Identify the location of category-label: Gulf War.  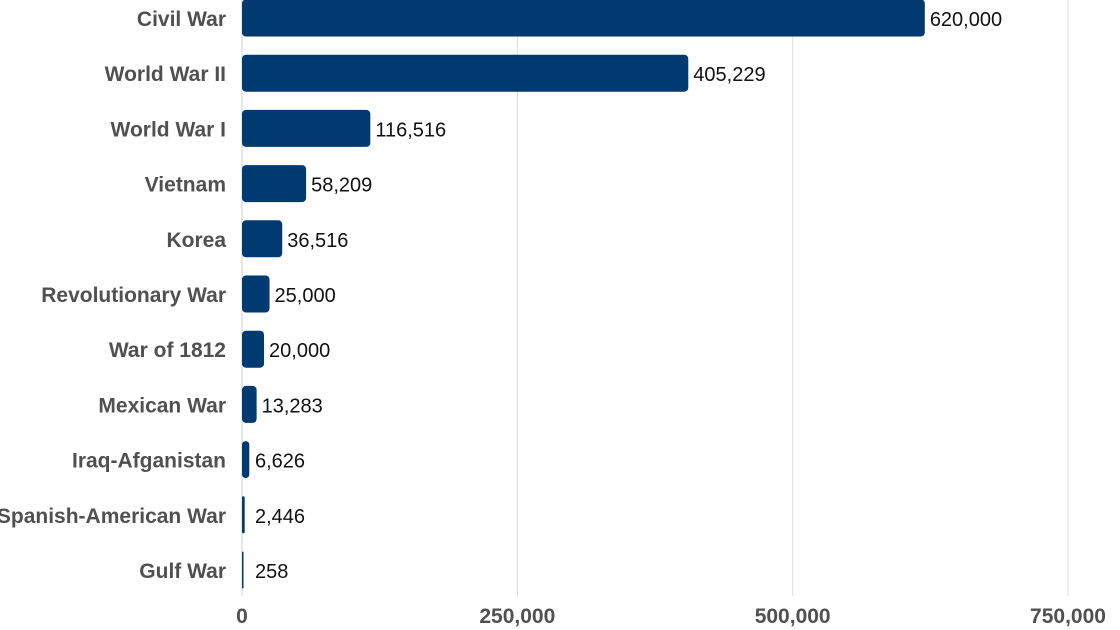
(182, 571).